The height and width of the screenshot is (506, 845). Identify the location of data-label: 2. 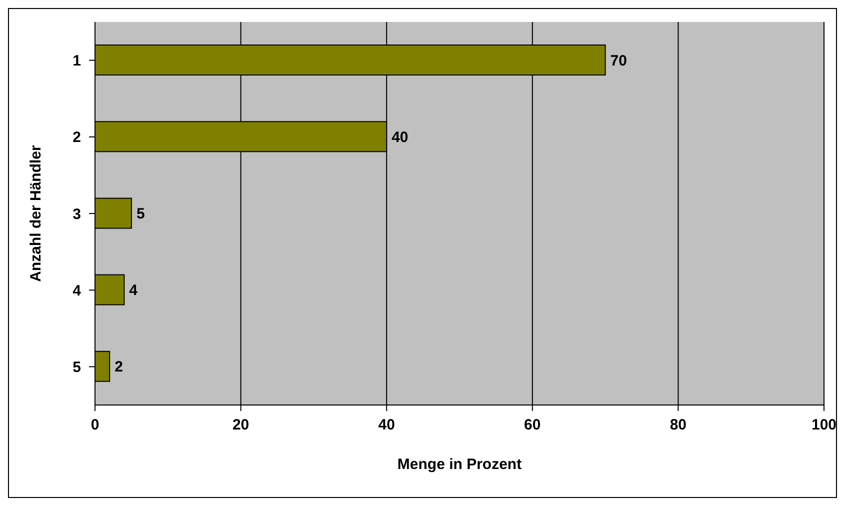
(118, 367).